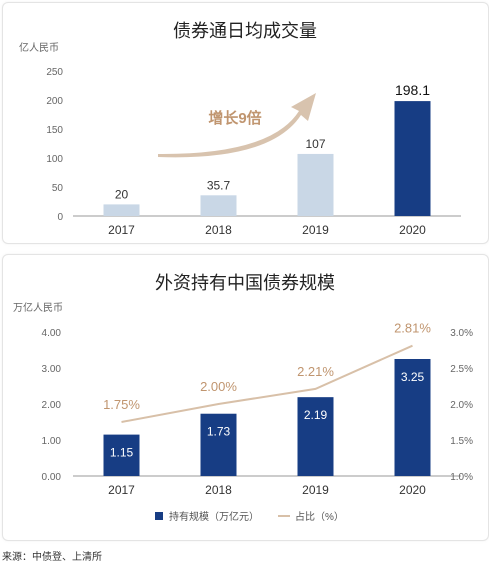 Image resolution: width=489 pixels, height=568 pixels. Describe the element at coordinates (461, 441) in the screenshot. I see `y-tick-label-right: 1.5%` at that location.